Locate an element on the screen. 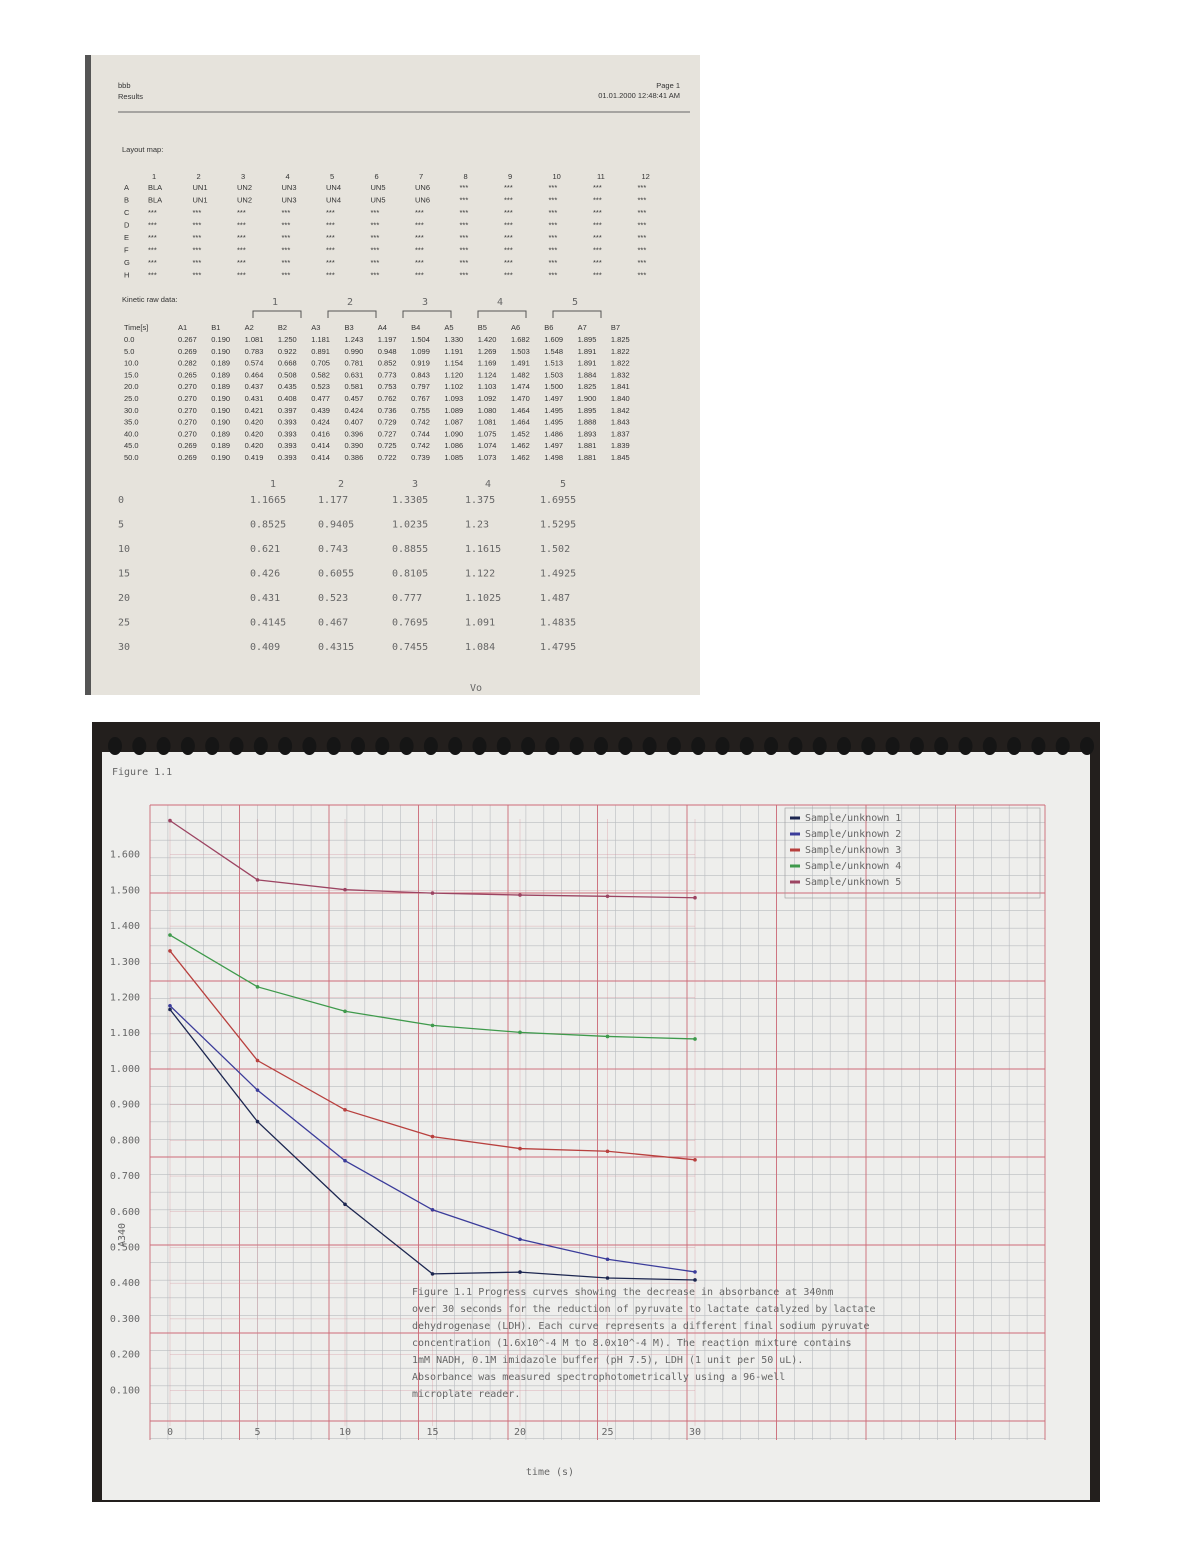 This screenshot has height=1556, width=1200. kinetic-cell: 0.420 is located at coordinates (254, 445).